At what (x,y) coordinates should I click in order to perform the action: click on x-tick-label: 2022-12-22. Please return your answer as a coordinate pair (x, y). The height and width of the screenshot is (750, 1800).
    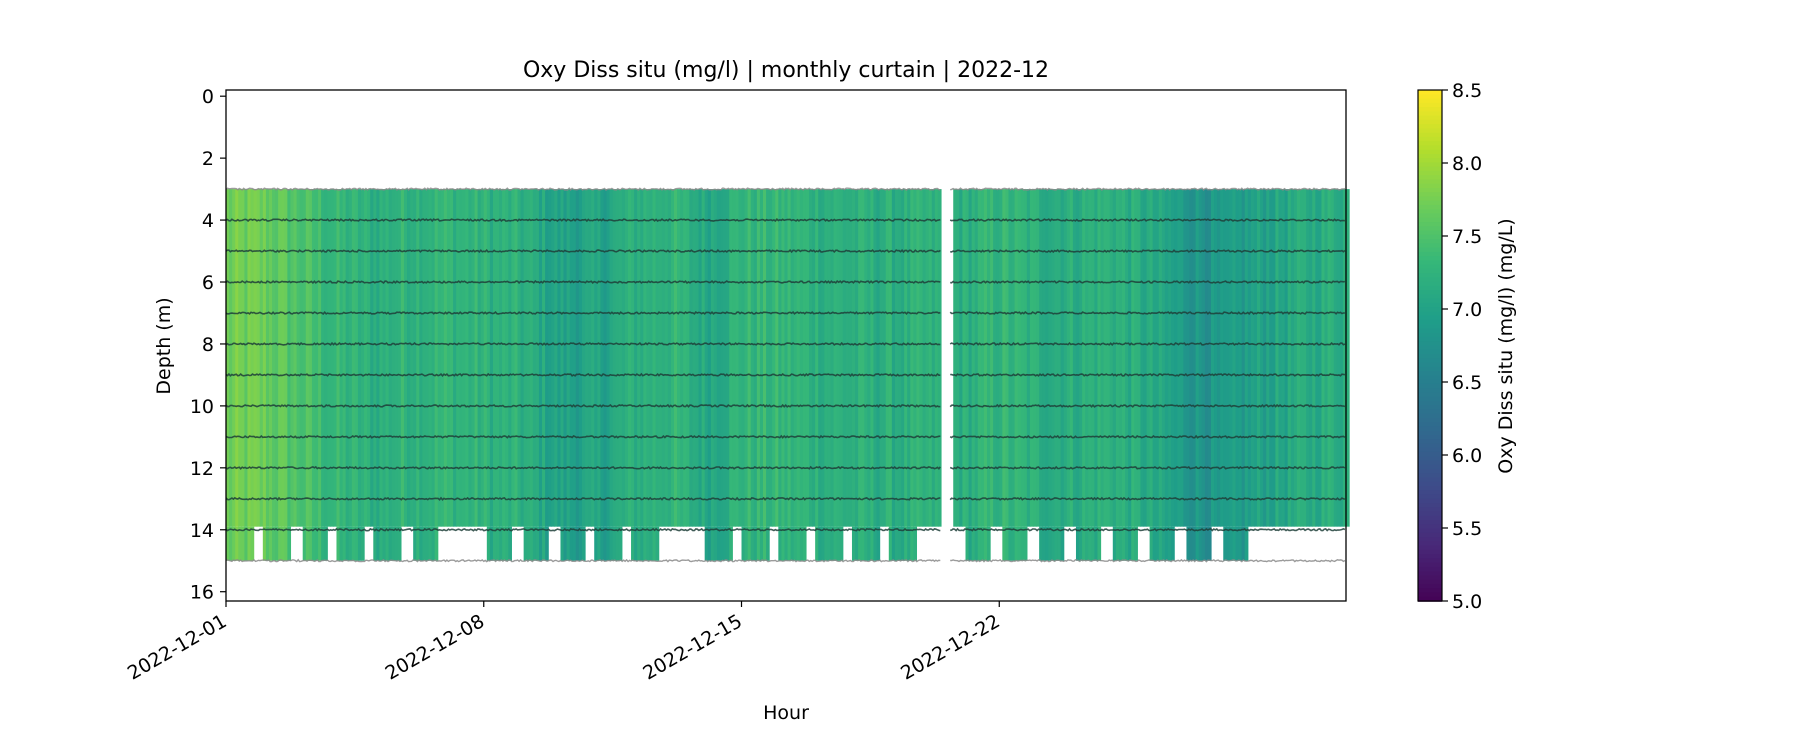
    Looking at the image, I should click on (950, 647).